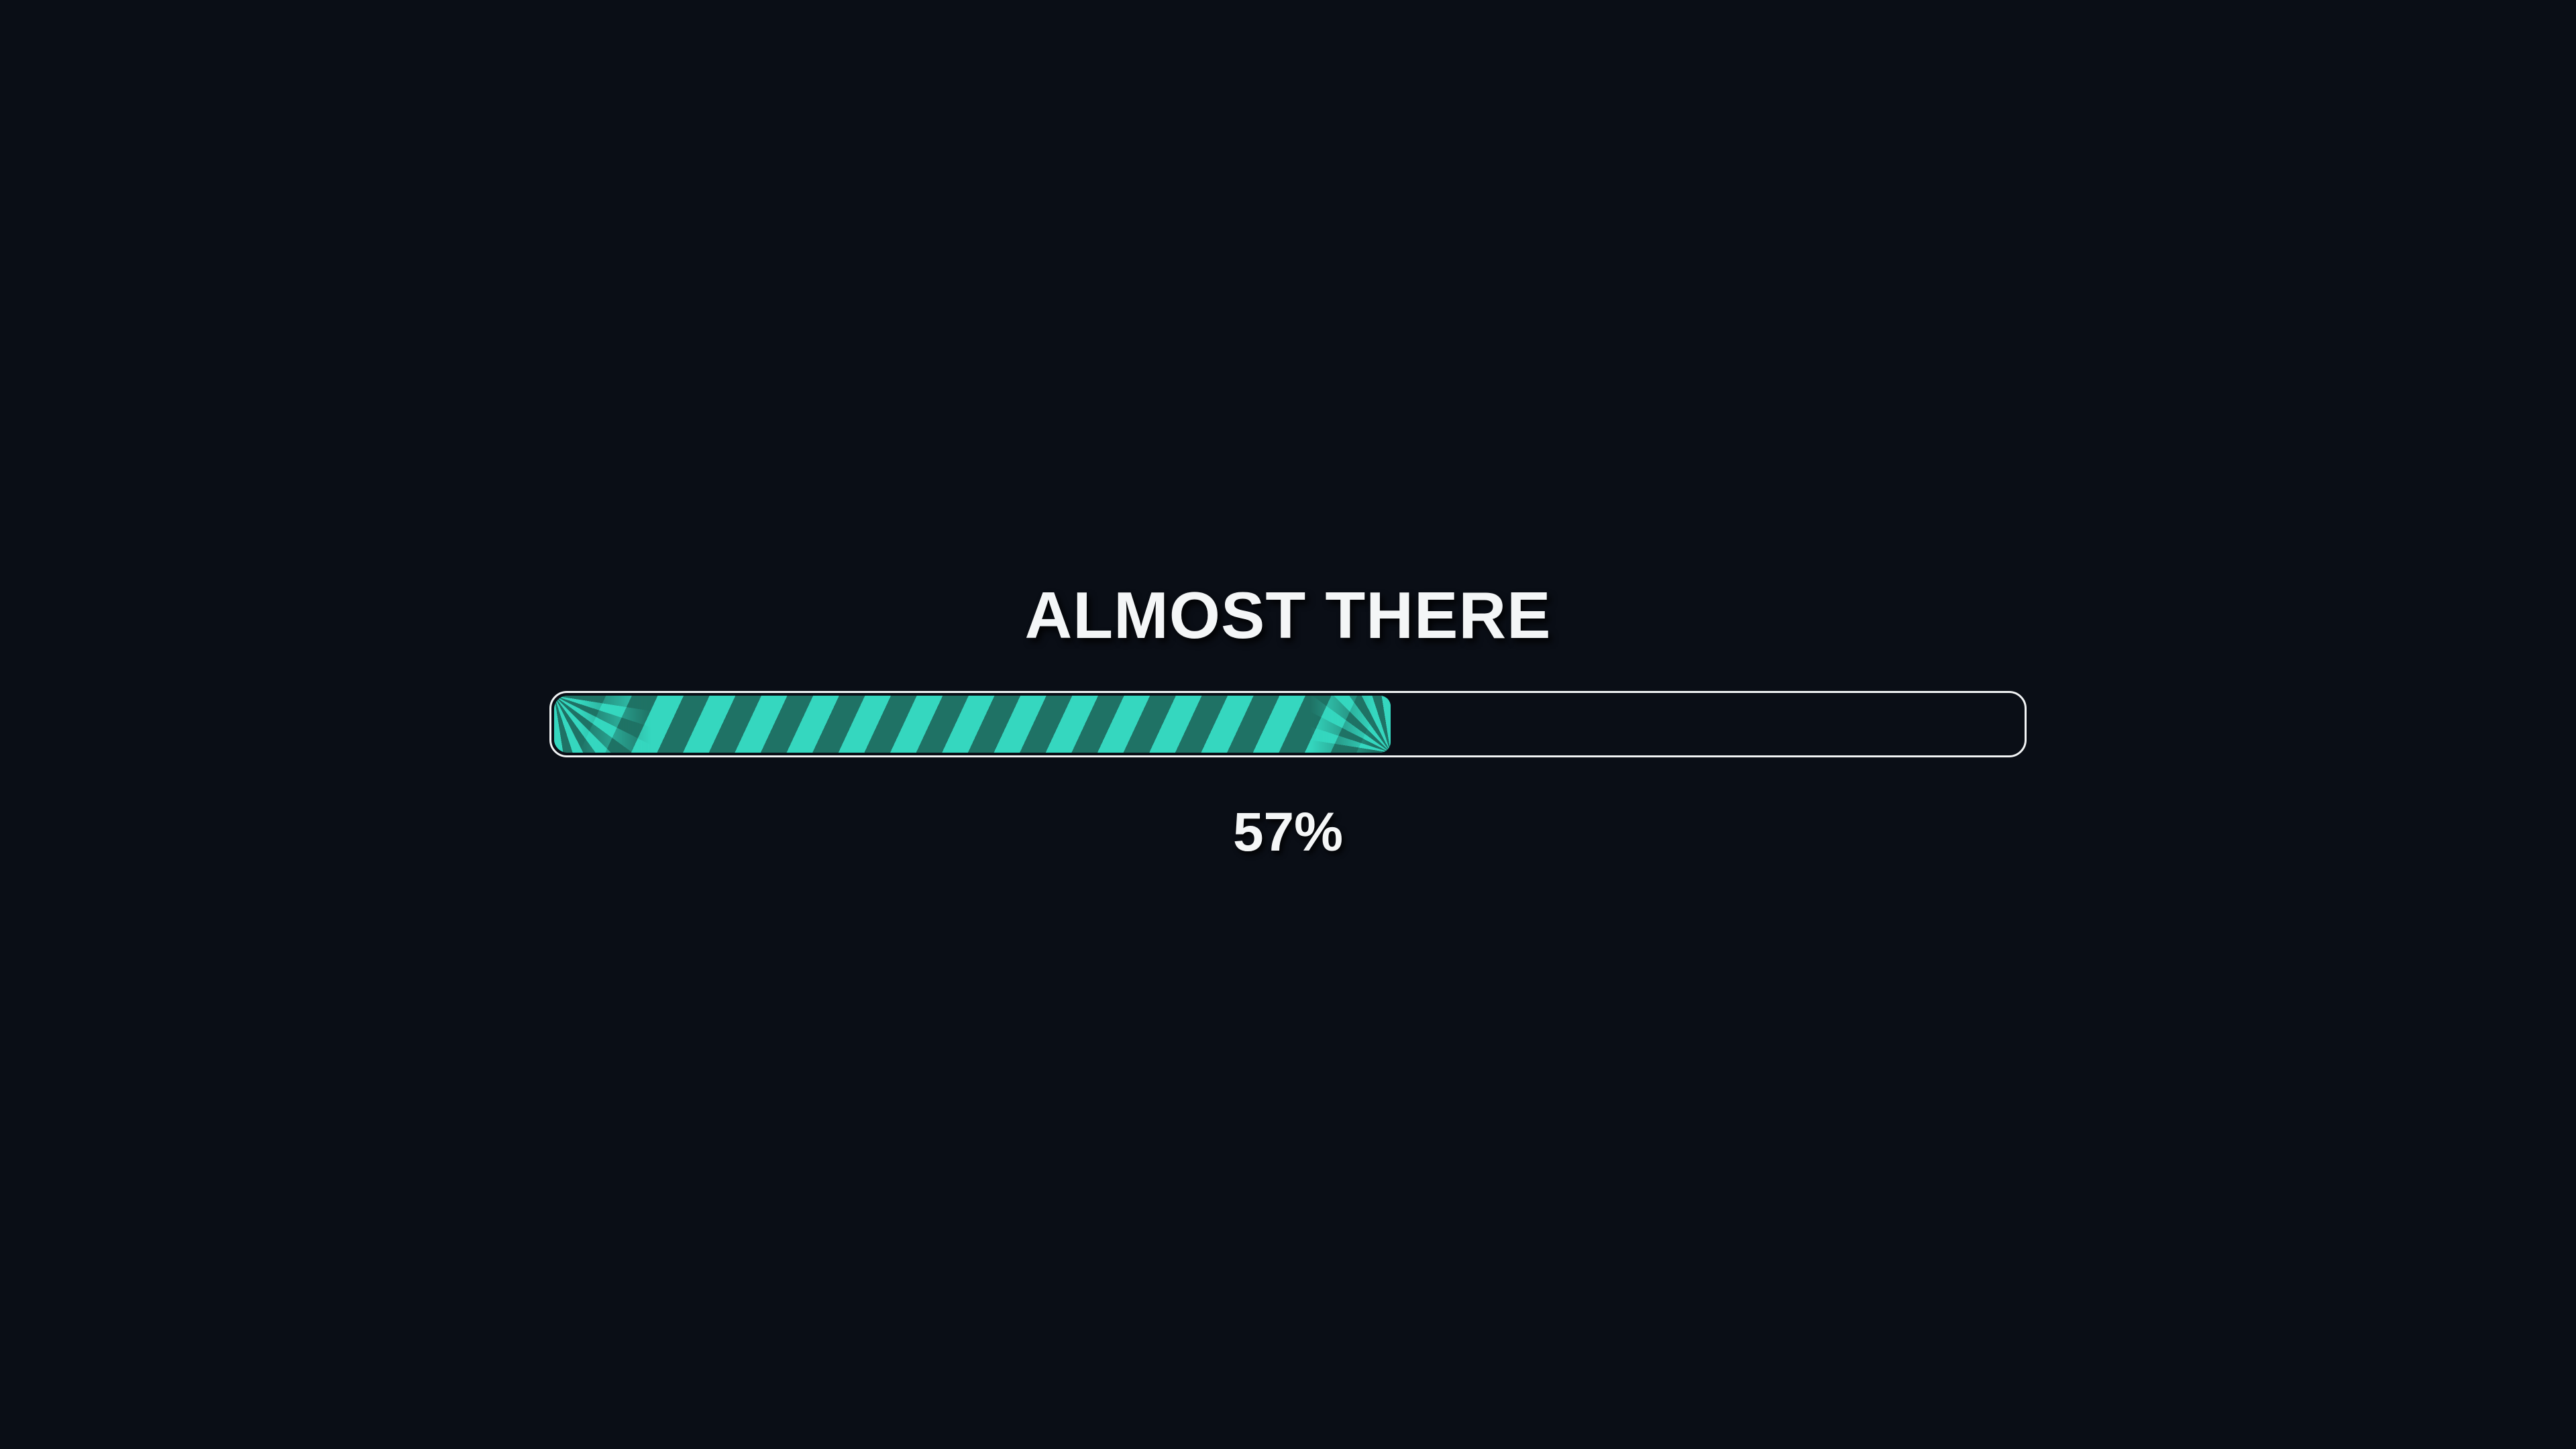 The width and height of the screenshot is (2576, 1449). I want to click on progress-bar-track, so click(1288, 724).